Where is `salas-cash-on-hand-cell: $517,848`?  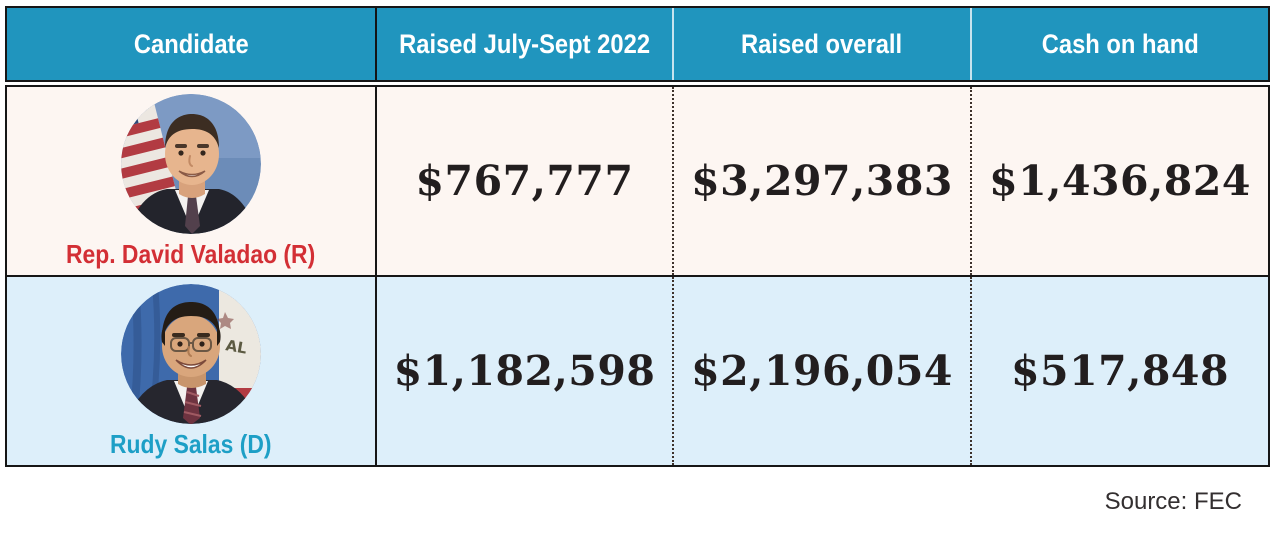
salas-cash-on-hand-cell: $517,848 is located at coordinates (1119, 371).